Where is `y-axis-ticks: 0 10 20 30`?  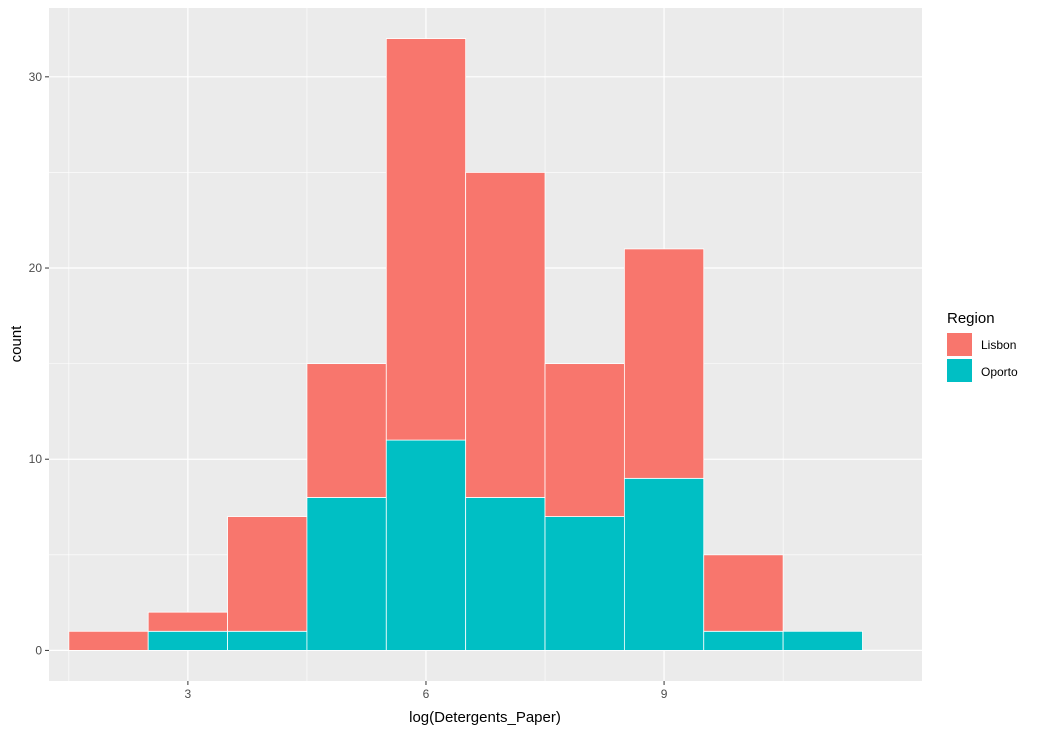 y-axis-ticks: 0 10 20 30 is located at coordinates (39, 363).